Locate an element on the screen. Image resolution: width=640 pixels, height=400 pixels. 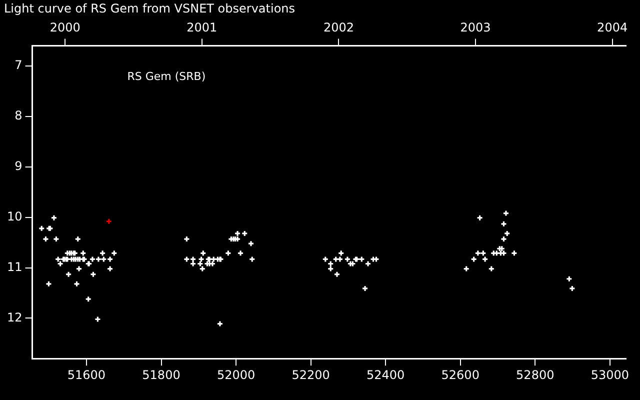
x-tick-label: 51800 is located at coordinates (161, 375).